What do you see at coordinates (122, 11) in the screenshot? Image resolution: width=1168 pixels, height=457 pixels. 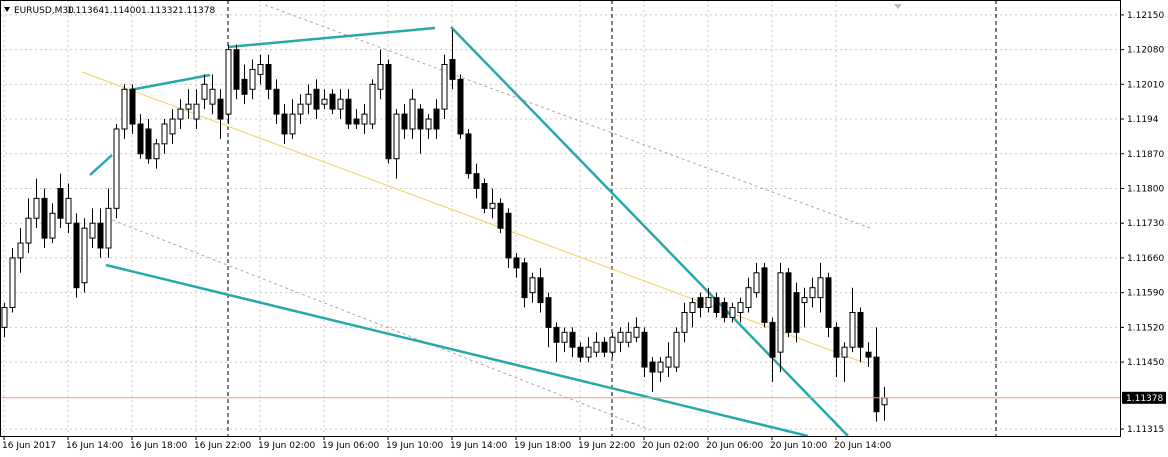 I see `high-label: 1.11400` at bounding box center [122, 11].